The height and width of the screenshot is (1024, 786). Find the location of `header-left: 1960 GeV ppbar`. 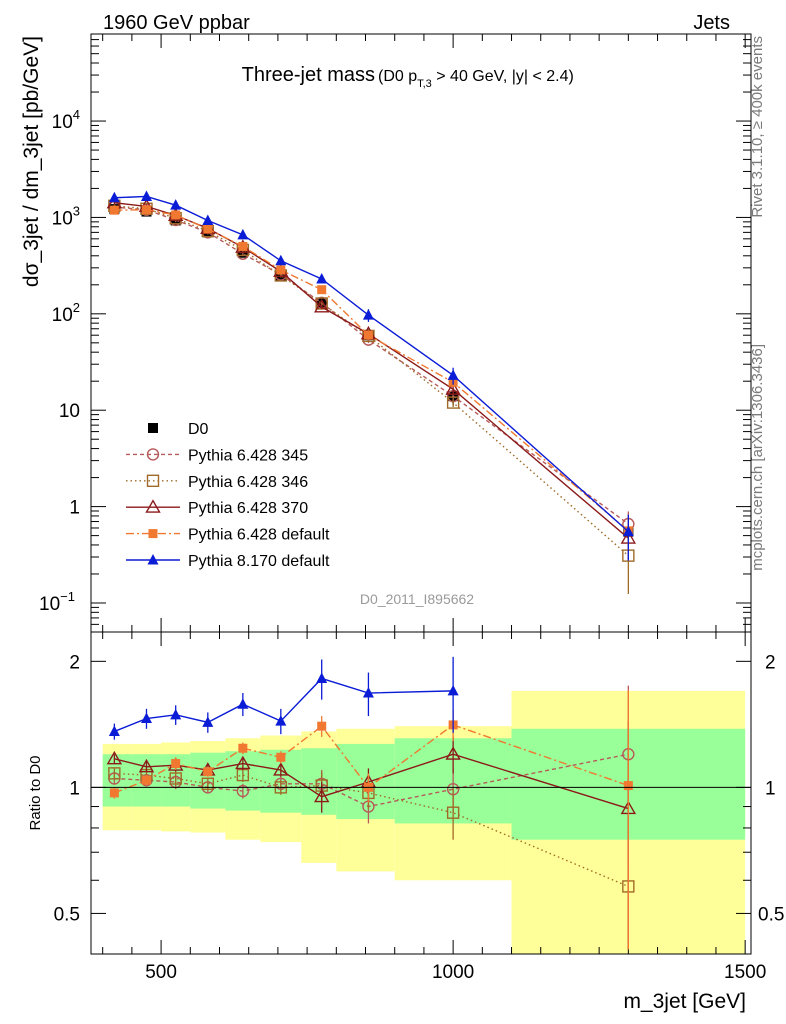

header-left: 1960 GeV ppbar is located at coordinates (176, 23).